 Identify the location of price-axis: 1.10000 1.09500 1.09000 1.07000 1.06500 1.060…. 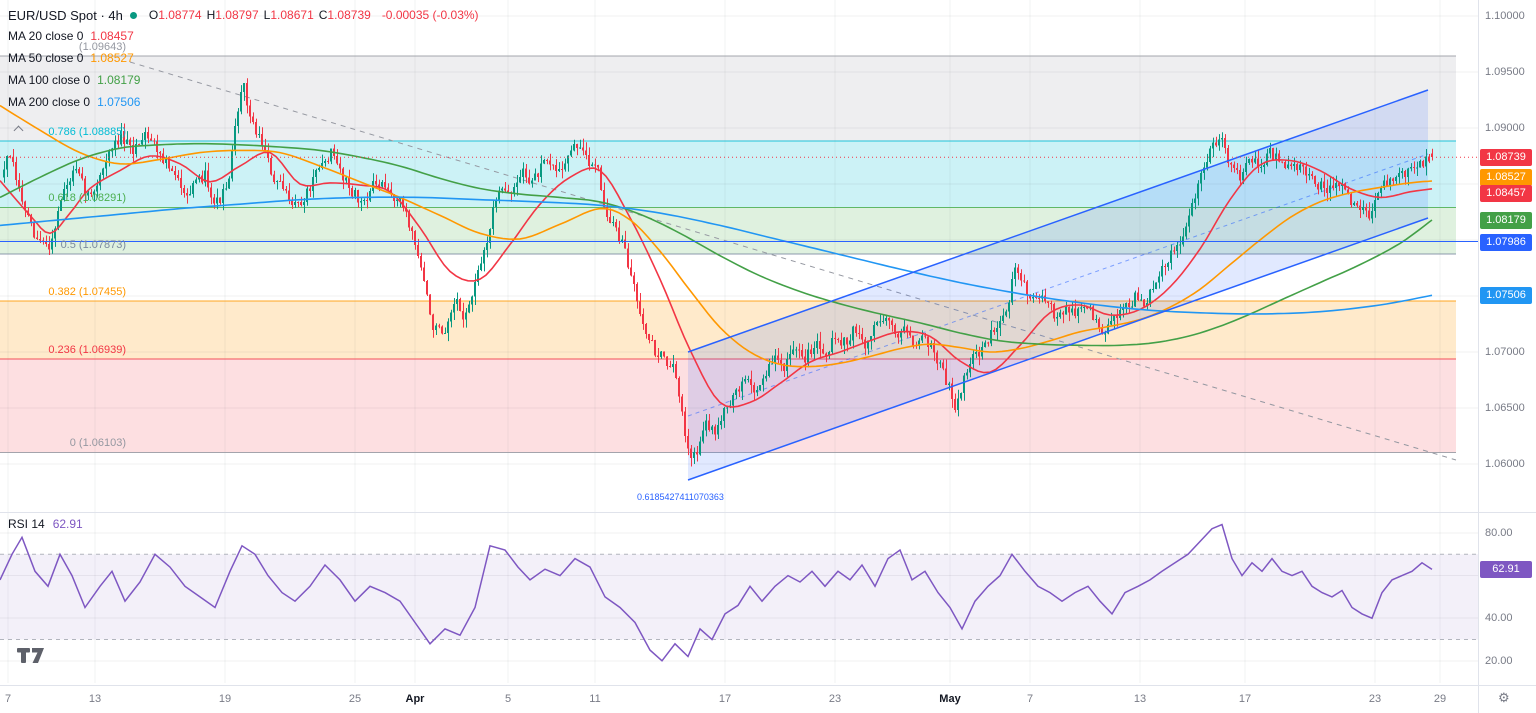
(1507, 356).